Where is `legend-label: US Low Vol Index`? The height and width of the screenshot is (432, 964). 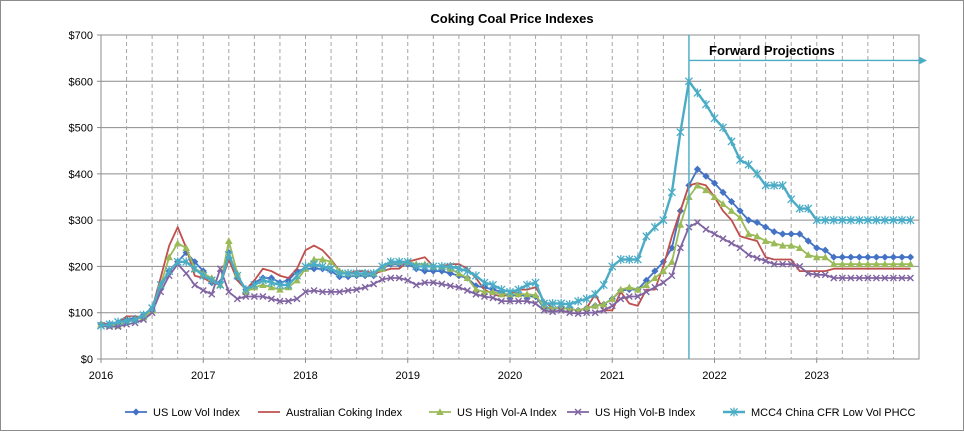
legend-label: US Low Vol Index is located at coordinates (196, 413).